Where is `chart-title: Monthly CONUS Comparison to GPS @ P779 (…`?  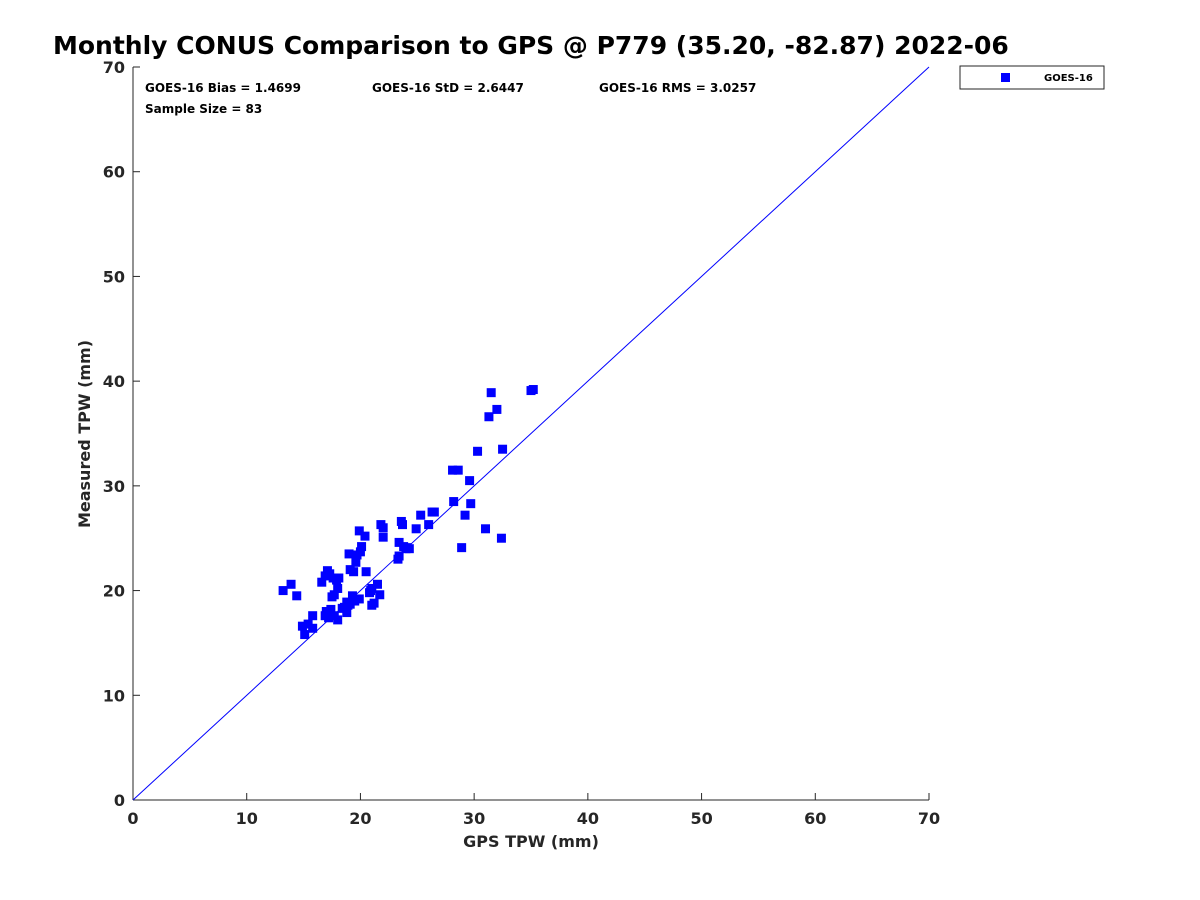 chart-title: Monthly CONUS Comparison to GPS @ P779 (… is located at coordinates (531, 45).